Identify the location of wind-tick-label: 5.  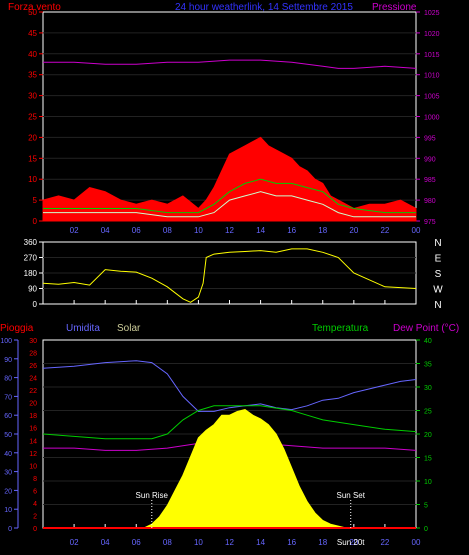
(35, 200).